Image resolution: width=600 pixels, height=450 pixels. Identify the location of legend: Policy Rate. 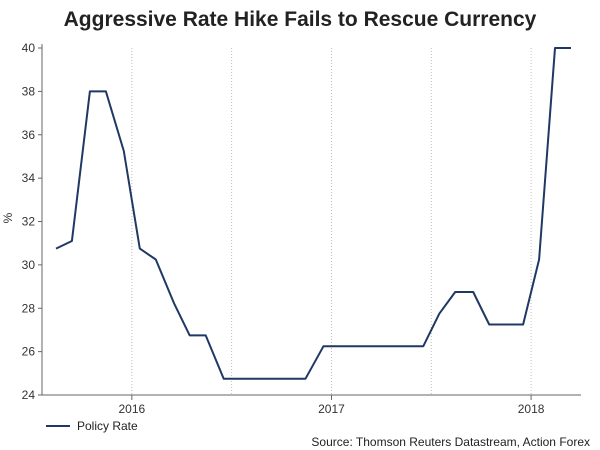
(92, 426).